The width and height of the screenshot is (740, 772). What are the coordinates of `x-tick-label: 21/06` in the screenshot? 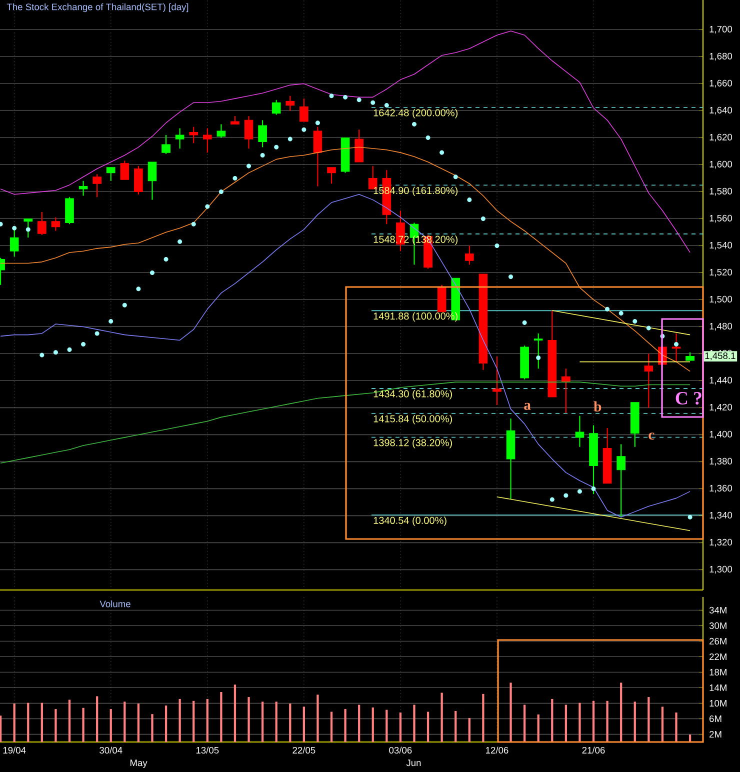 It's located at (593, 750).